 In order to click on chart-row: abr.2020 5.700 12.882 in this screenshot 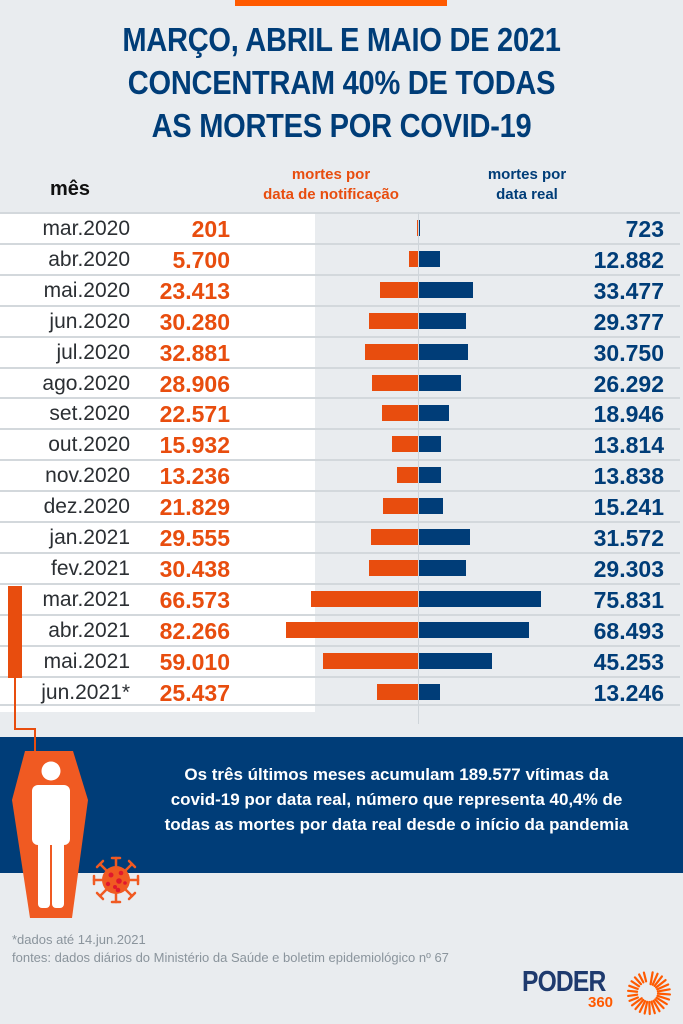, I will do `click(340, 258)`.